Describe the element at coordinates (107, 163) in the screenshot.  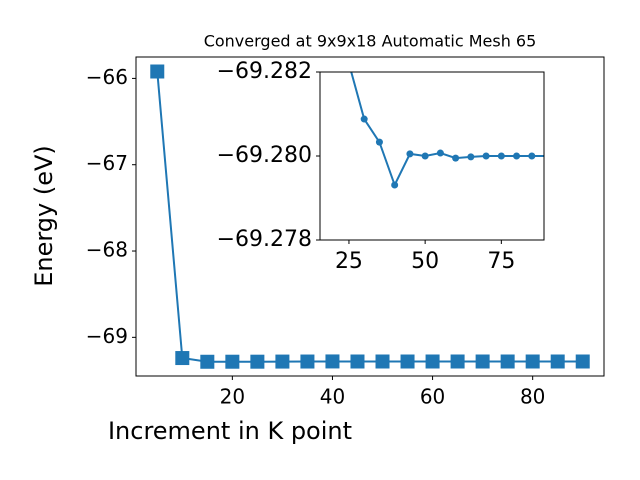
I see `y-tick-label: −67` at that location.